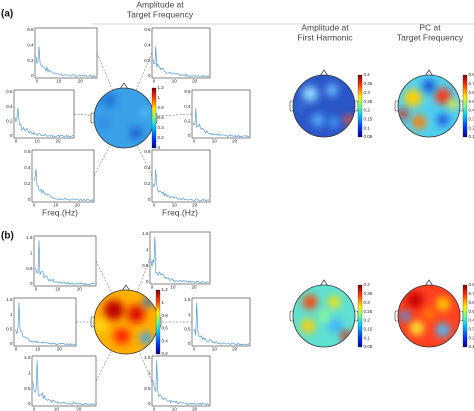 The width and height of the screenshot is (474, 411). I want to click on colorbar-tick-label: 0.35, so click(368, 293).